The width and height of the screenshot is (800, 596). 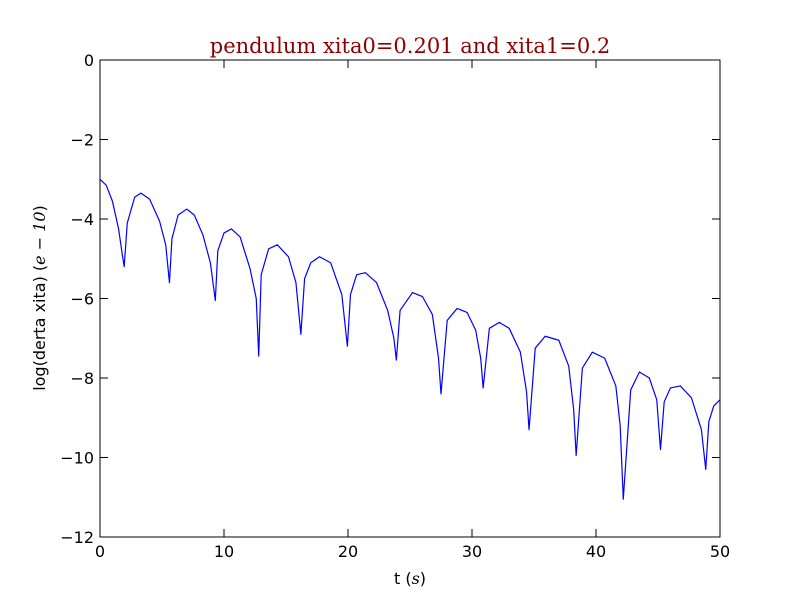 I want to click on y-tick-label: −8, so click(x=82, y=378).